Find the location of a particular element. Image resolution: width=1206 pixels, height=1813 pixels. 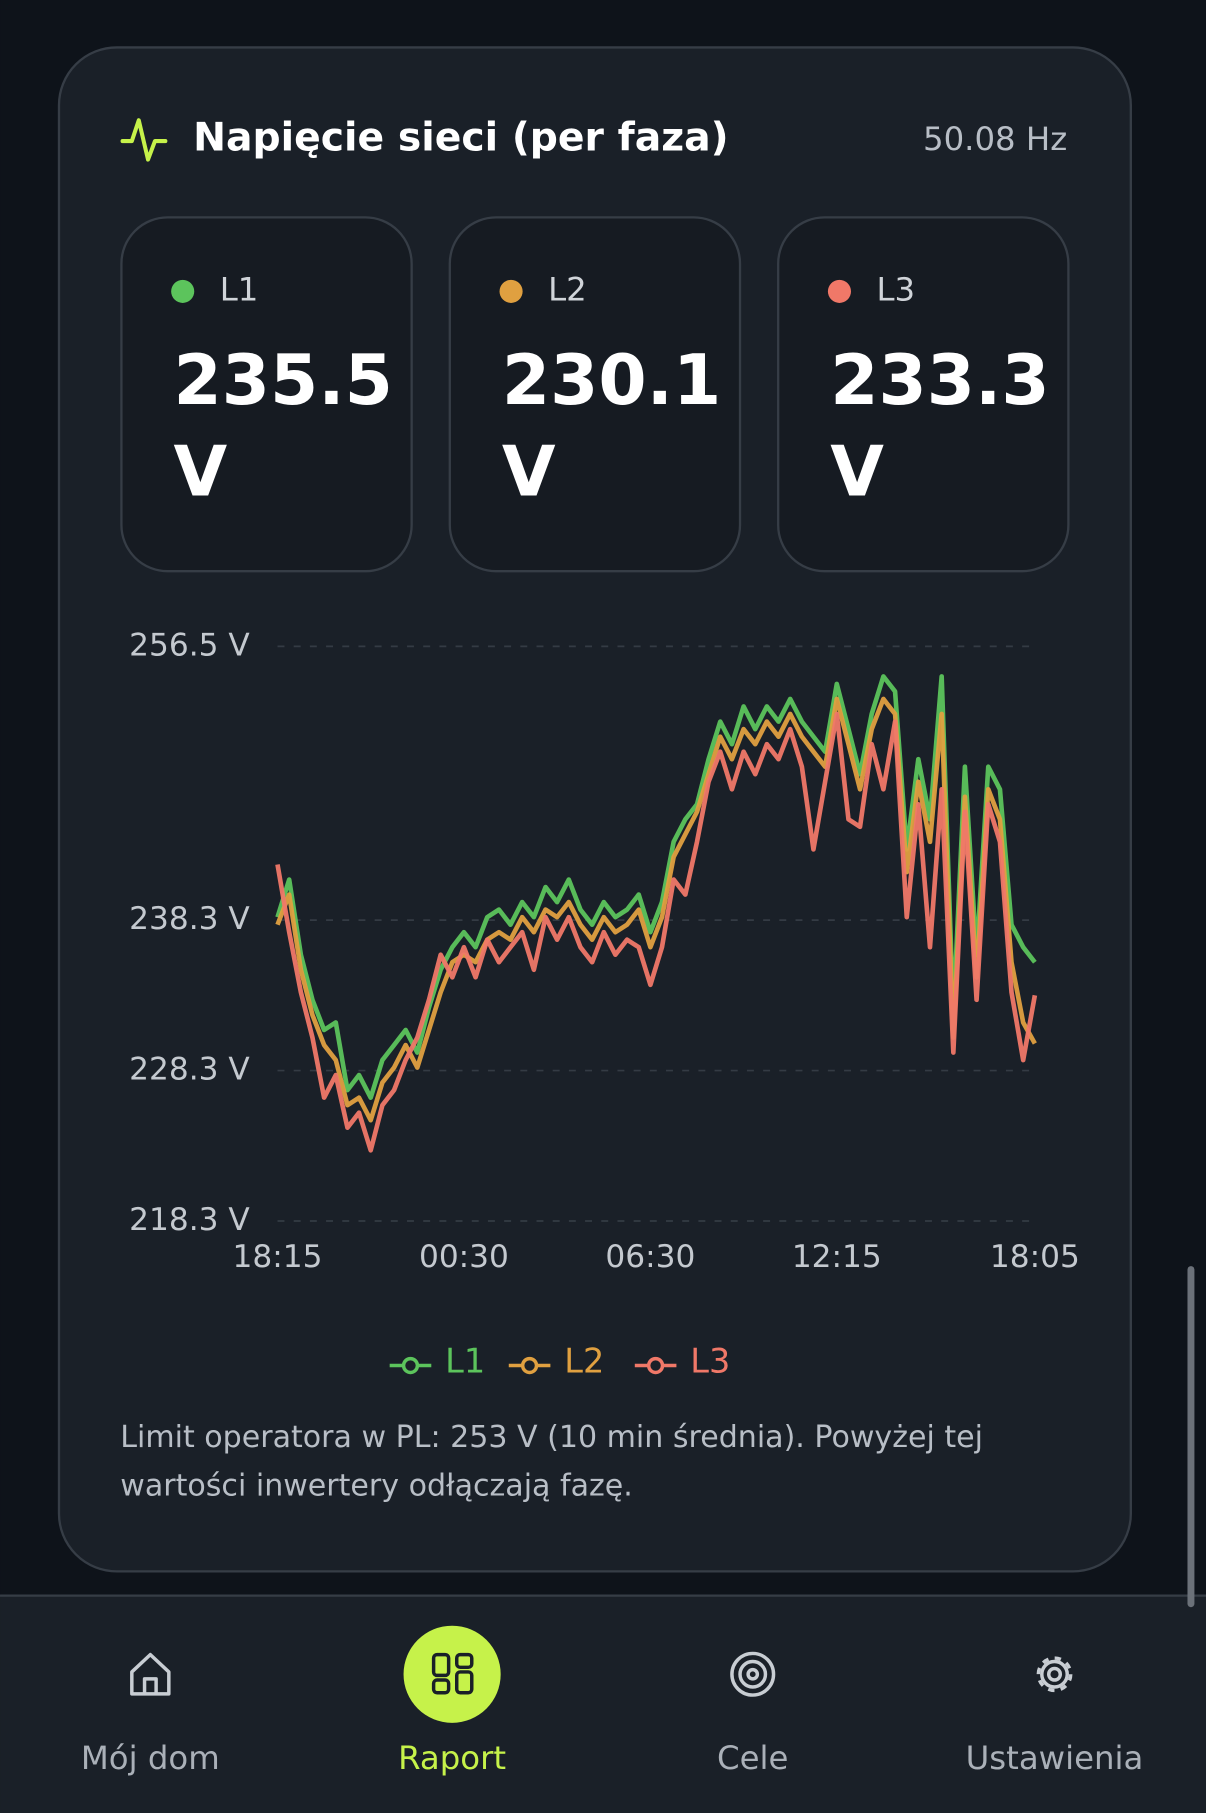

legend-label: L1 is located at coordinates (465, 1361).